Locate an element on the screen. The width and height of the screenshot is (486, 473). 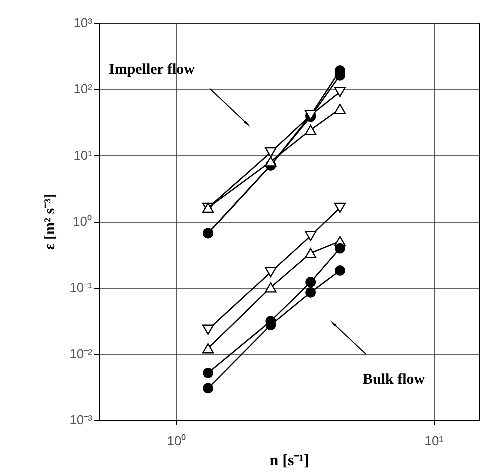
y-tick-label: 10¹ is located at coordinates (84, 155).